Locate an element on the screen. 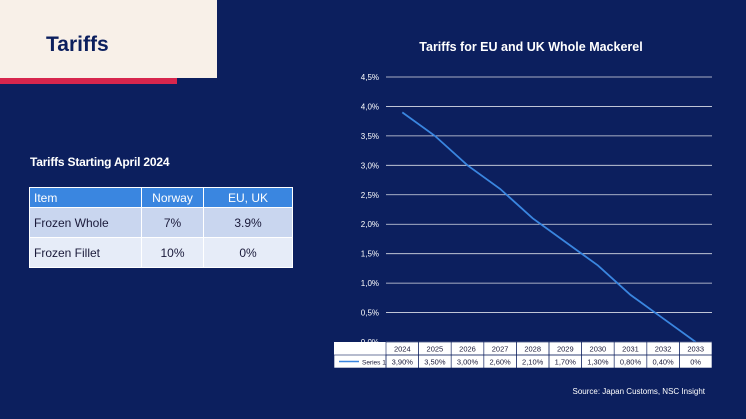 The height and width of the screenshot is (419, 746). data-label: 0,80% is located at coordinates (631, 362).